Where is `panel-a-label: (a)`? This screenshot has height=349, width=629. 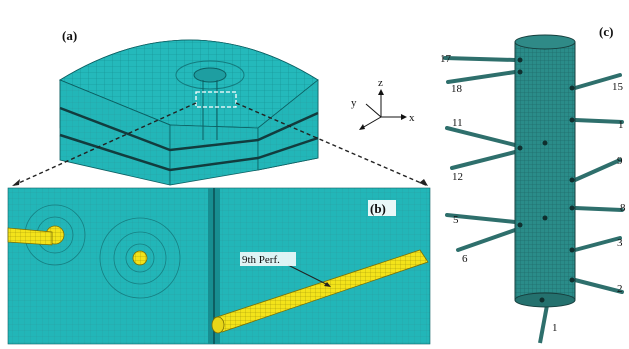 panel-a-label: (a) is located at coordinates (69, 35).